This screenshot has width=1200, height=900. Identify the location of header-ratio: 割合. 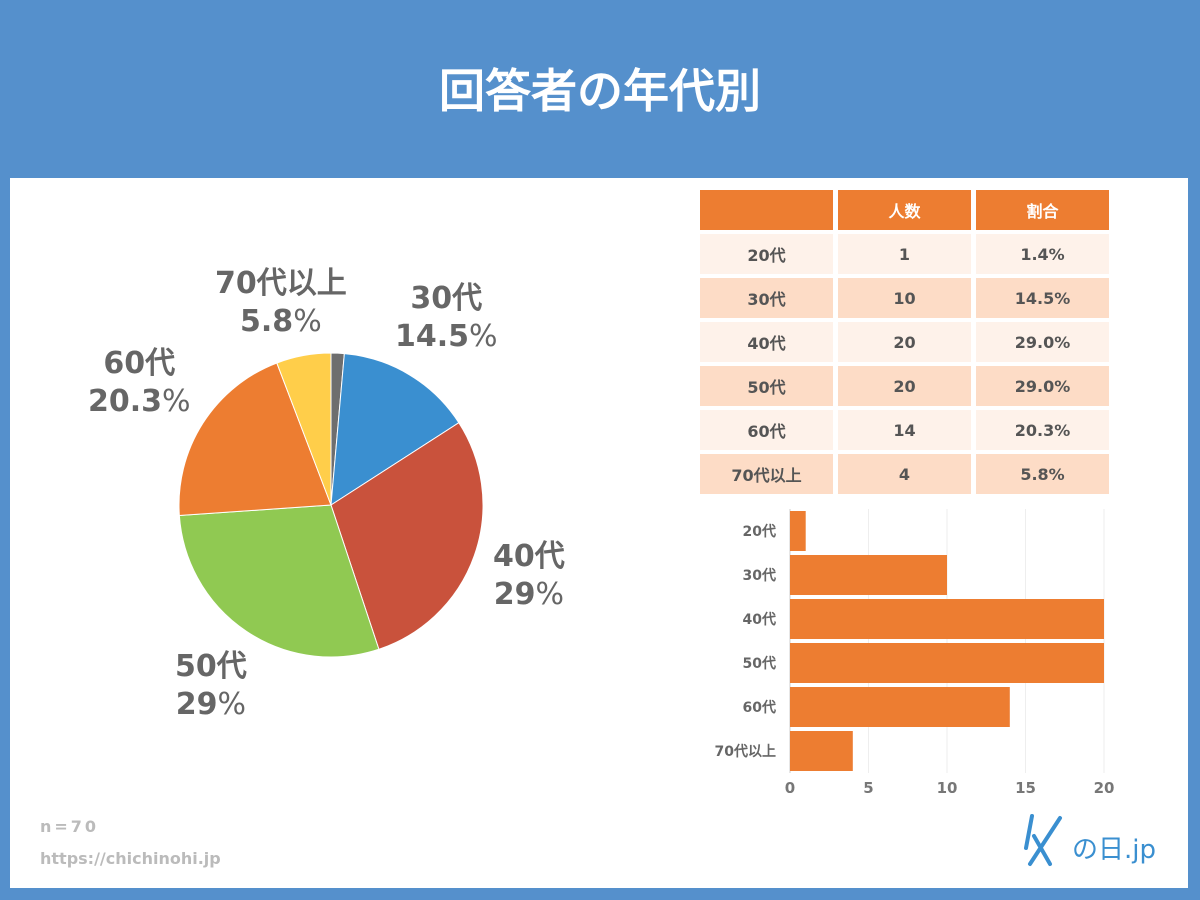
(1042, 210).